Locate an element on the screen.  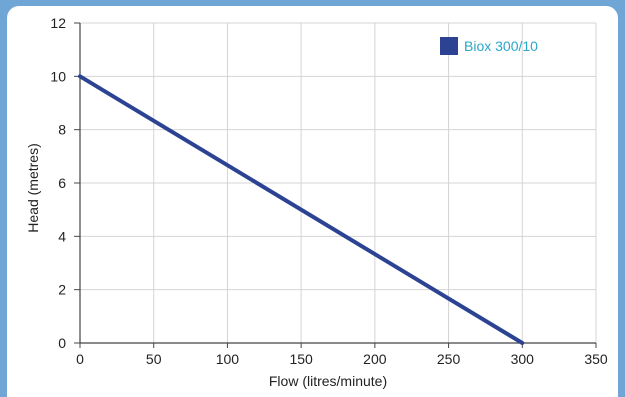
x-tick-label: 300 is located at coordinates (523, 359).